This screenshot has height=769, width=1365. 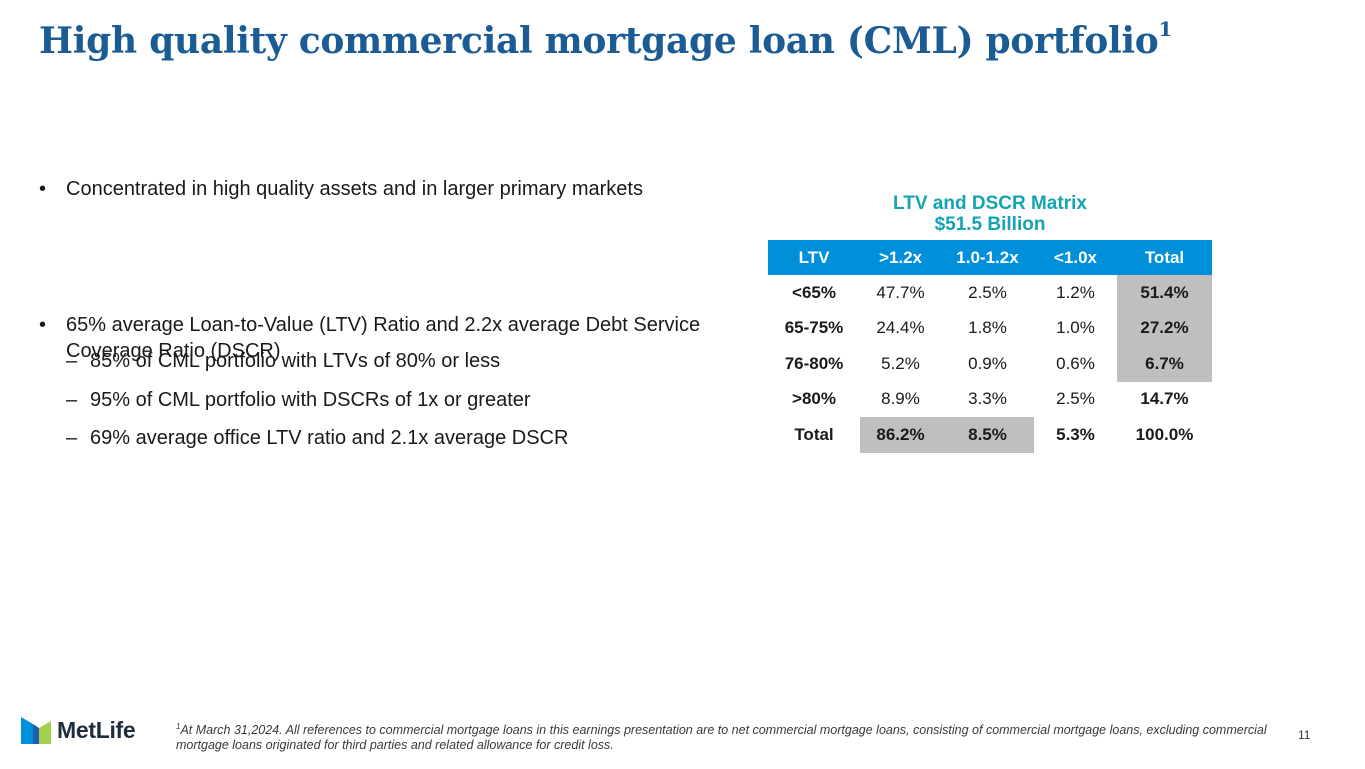 What do you see at coordinates (814, 399) in the screenshot?
I see `row-label: >80%` at bounding box center [814, 399].